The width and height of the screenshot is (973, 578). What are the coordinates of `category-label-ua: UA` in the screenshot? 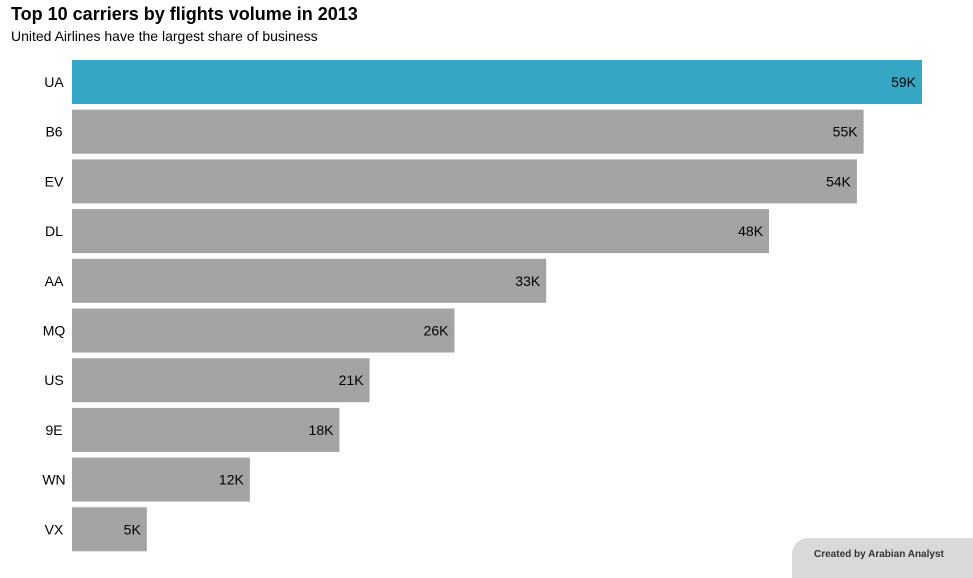 It's located at (54, 82).